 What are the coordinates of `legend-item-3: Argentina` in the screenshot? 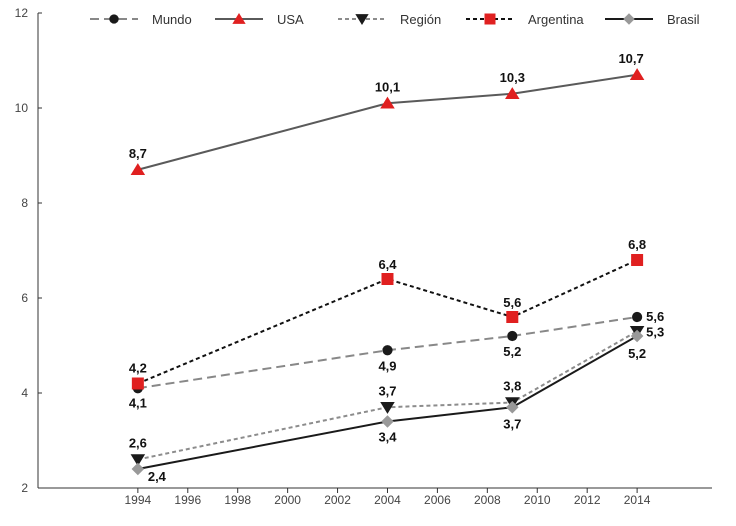 It's located at (525, 19).